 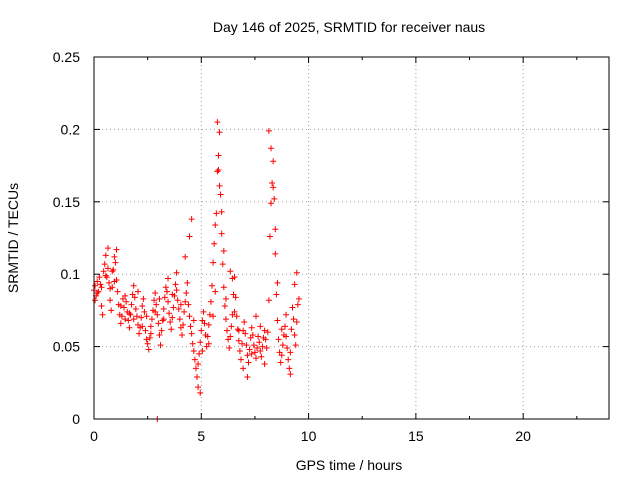 What do you see at coordinates (66, 347) in the screenshot?
I see `y-tick-label: 0.05` at bounding box center [66, 347].